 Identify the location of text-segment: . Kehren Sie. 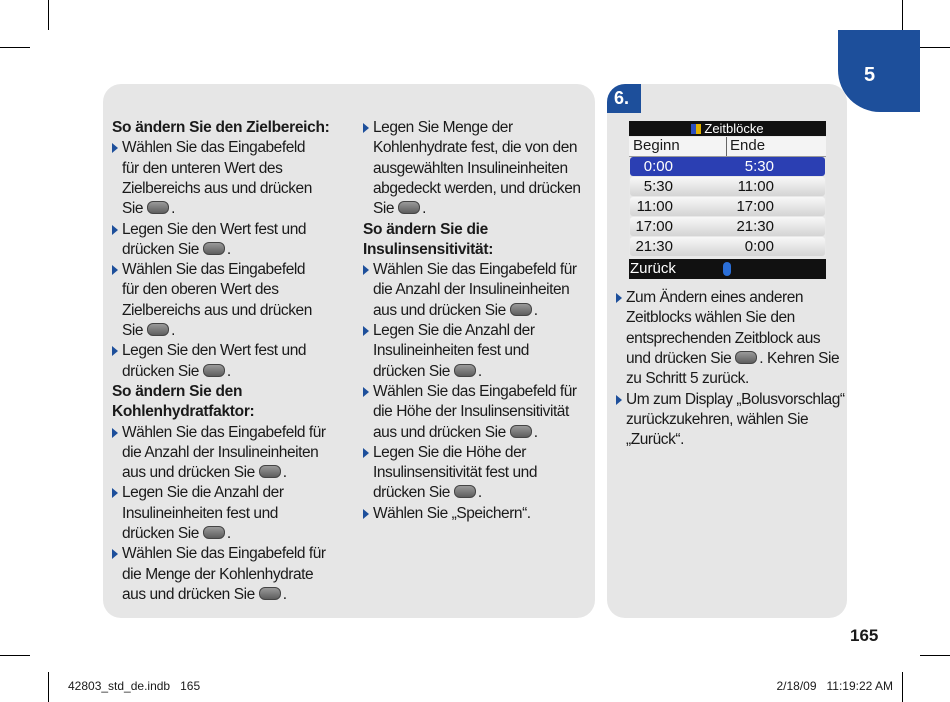
(799, 358).